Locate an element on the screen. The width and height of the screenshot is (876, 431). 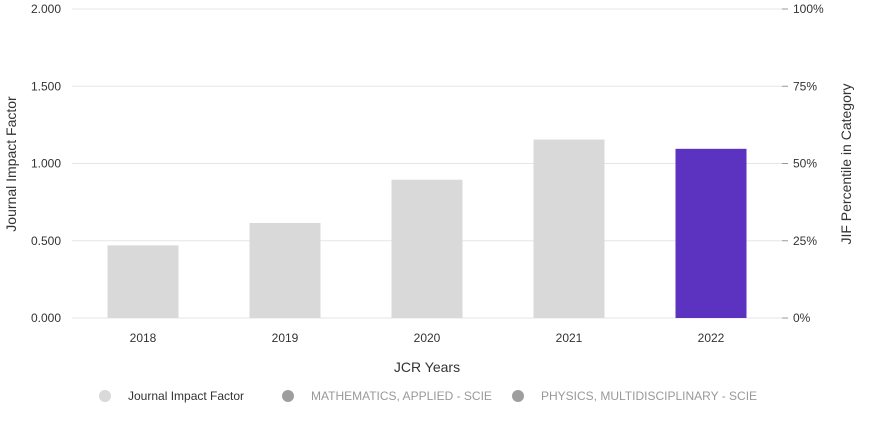
bar-2020 is located at coordinates (427, 248).